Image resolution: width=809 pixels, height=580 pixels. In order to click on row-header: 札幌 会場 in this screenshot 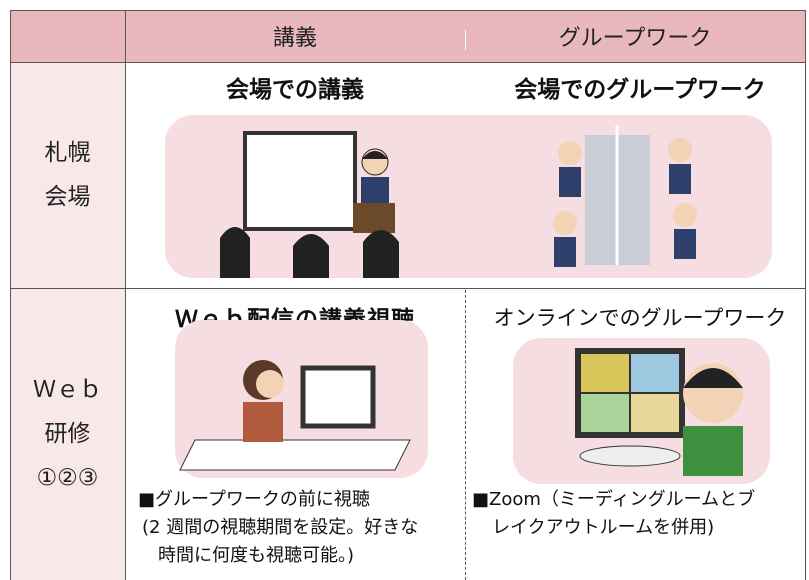, I will do `click(67, 175)`.